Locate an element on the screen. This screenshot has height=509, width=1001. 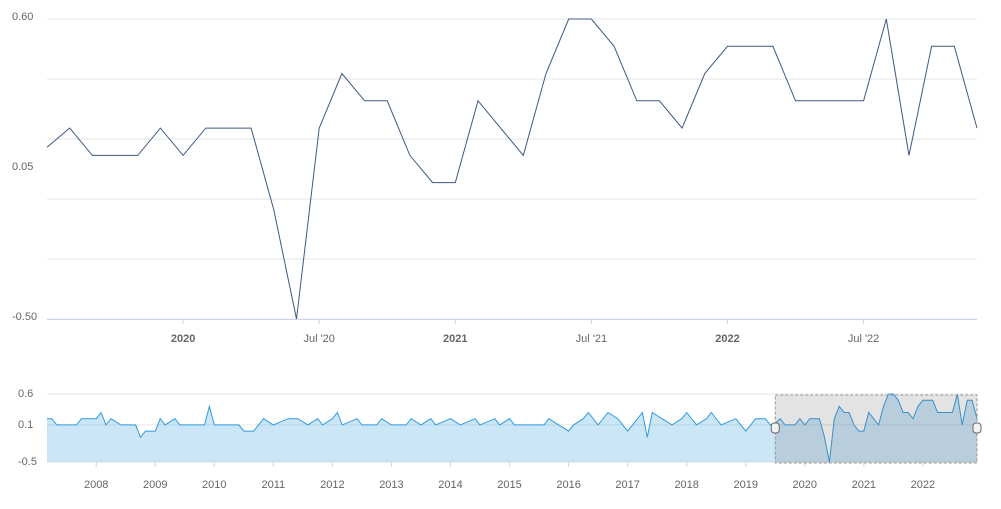
area-fill is located at coordinates (512, 428).